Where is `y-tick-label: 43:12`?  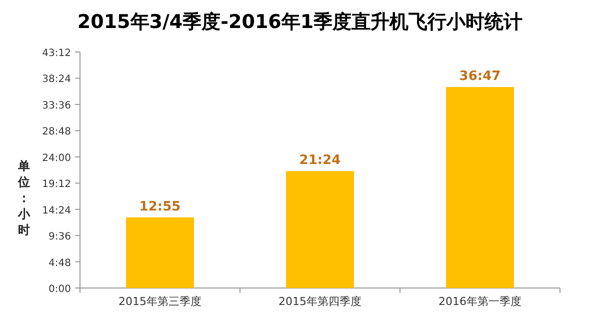
y-tick-label: 43:12 is located at coordinates (56, 53).